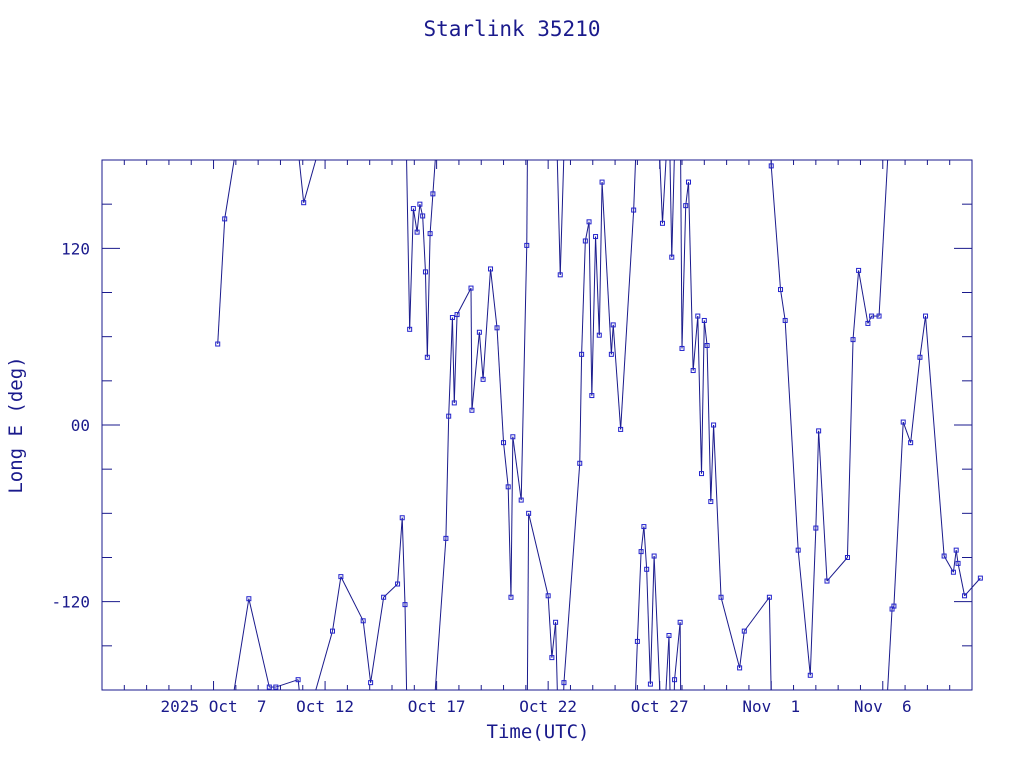 The width and height of the screenshot is (1024, 768). Describe the element at coordinates (75, 248) in the screenshot. I see `y-tick-label: 120` at that location.